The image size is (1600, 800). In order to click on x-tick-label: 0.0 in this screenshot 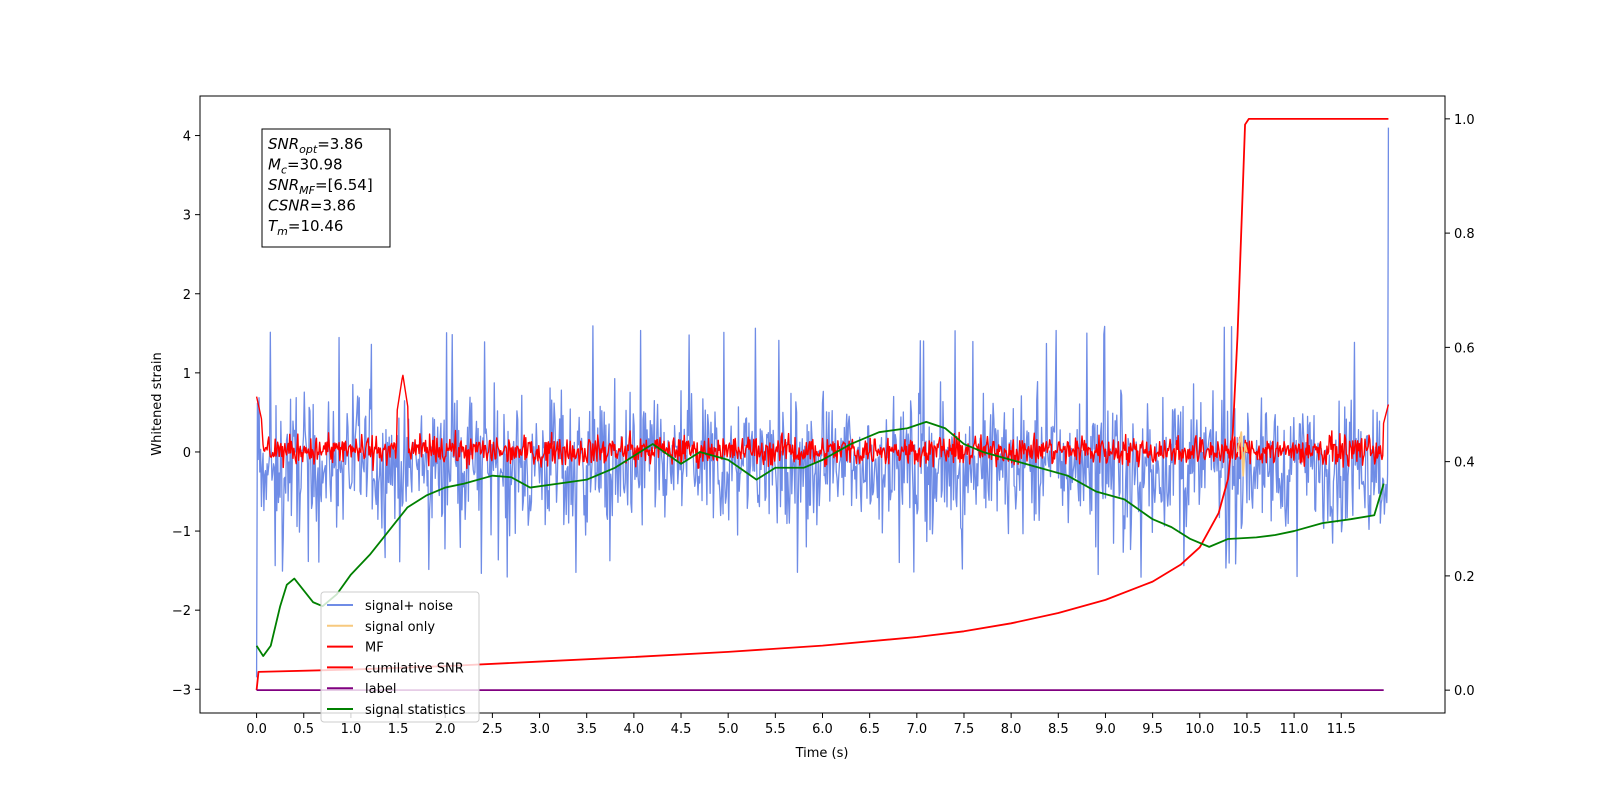, I will do `click(256, 729)`.